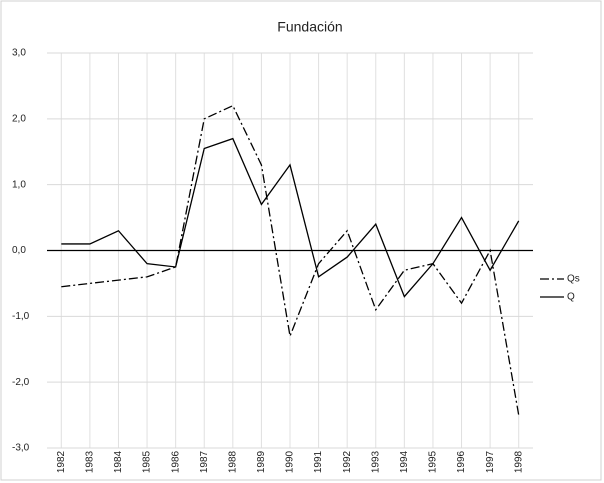 The image size is (604, 483). Describe the element at coordinates (347, 461) in the screenshot. I see `x-tick-label: 1992` at that location.